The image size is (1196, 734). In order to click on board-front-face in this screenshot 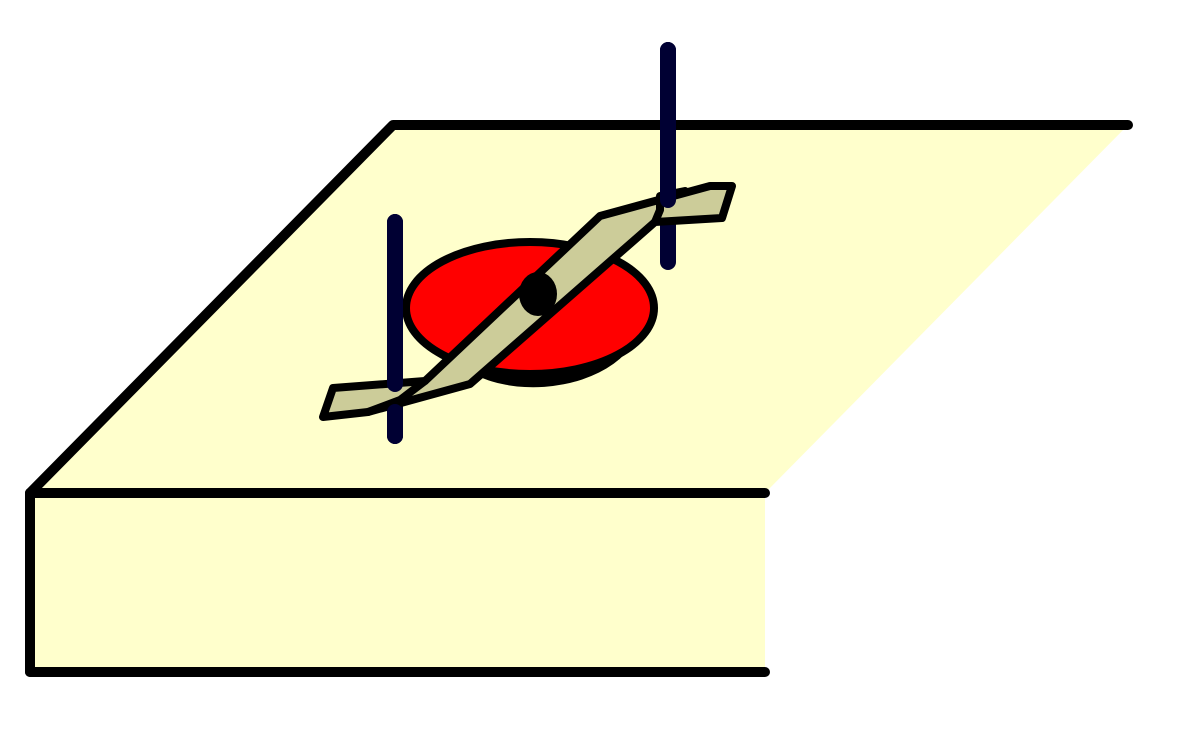, I will do `click(397, 582)`.